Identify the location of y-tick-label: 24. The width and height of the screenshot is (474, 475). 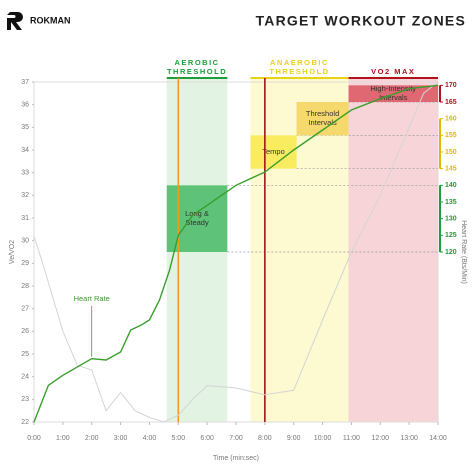
(25, 377).